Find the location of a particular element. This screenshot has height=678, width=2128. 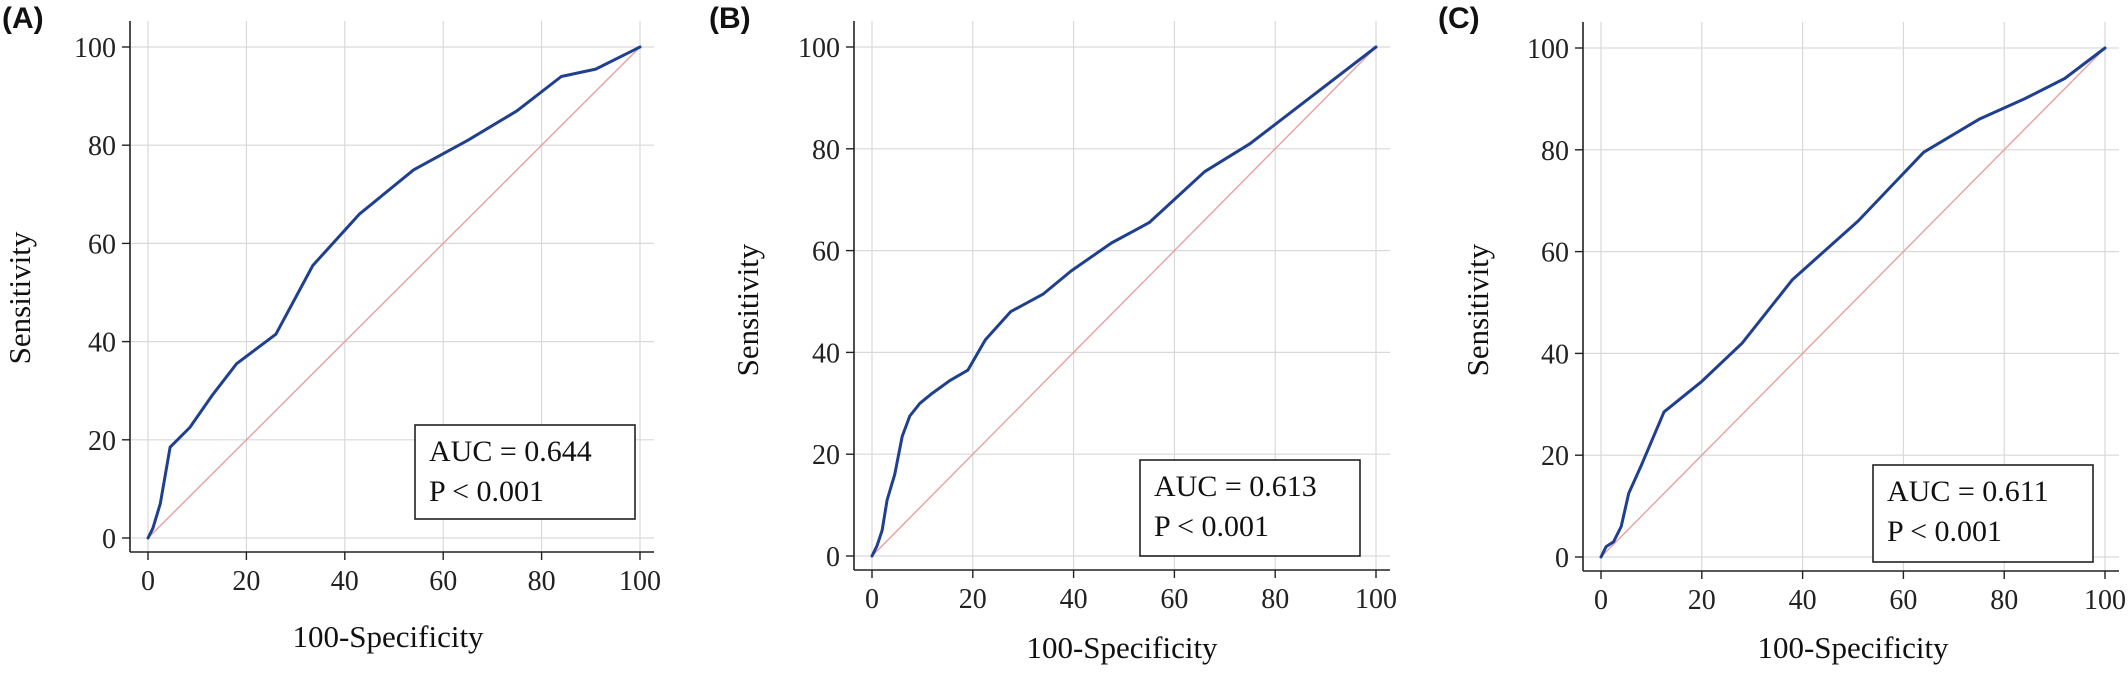

panel-label: (C) is located at coordinates (1459, 18).